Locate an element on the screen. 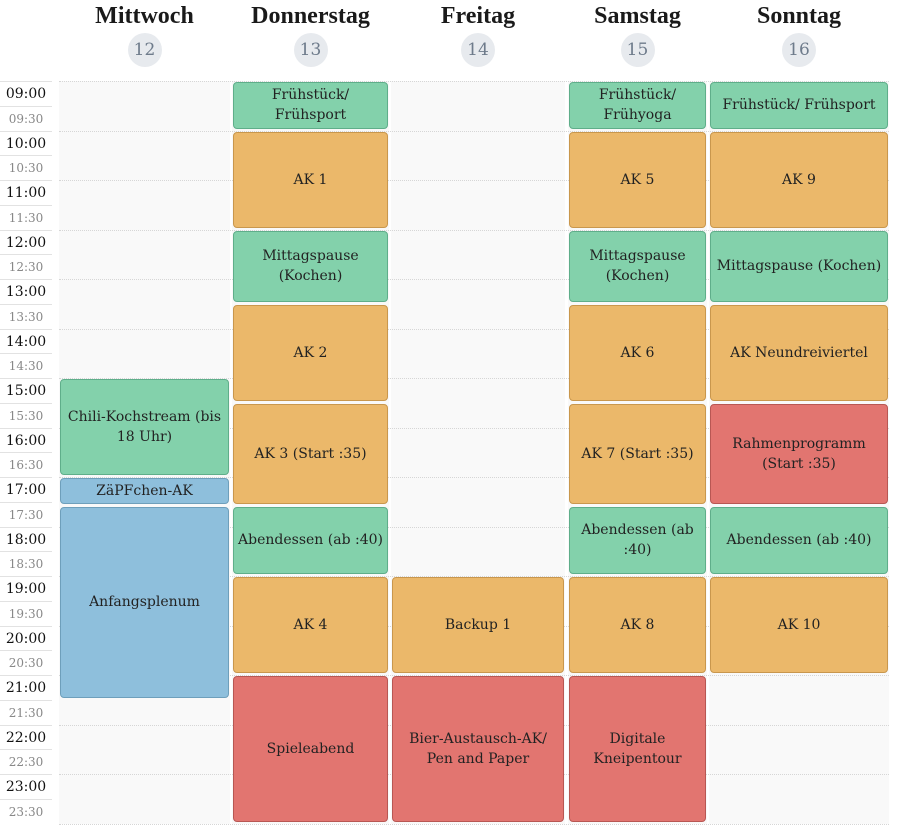 The width and height of the screenshot is (897, 830). event-block: AK 9 is located at coordinates (799, 179).